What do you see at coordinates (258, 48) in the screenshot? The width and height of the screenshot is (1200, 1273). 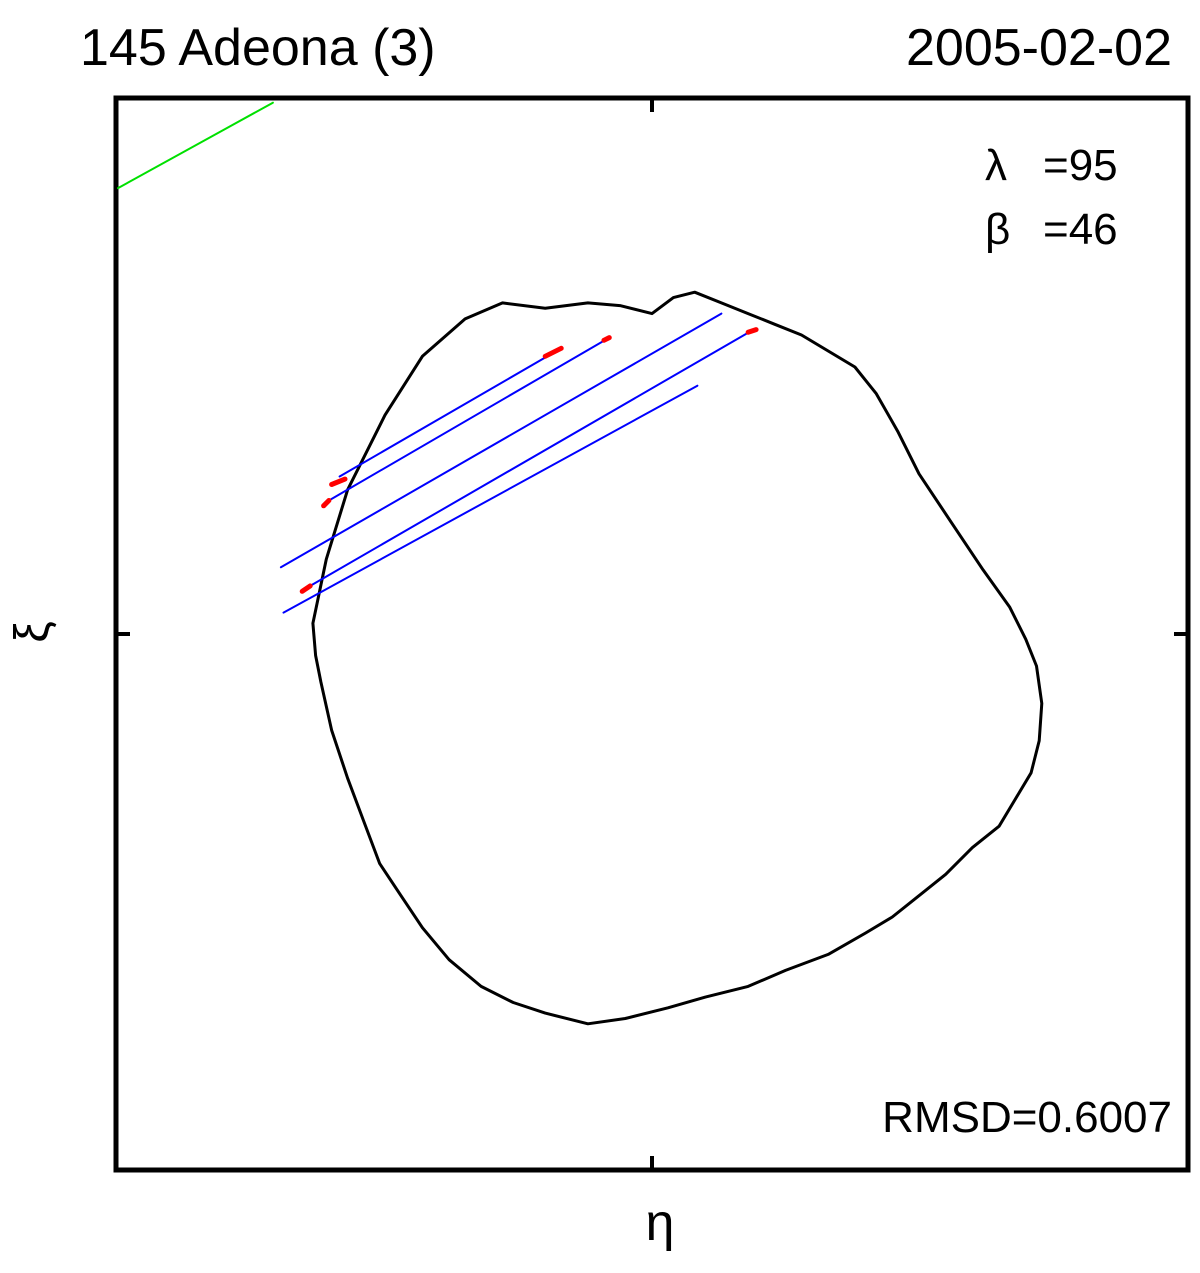 I see `chart-title-left: 145 Adeona (3)` at bounding box center [258, 48].